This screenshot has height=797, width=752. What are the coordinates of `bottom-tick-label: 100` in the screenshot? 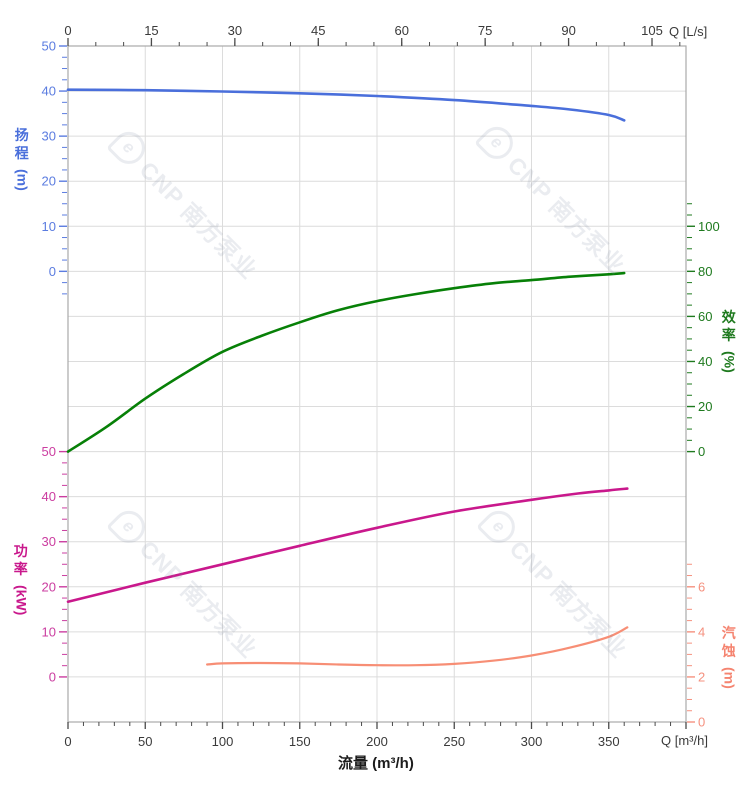 It's located at (223, 741).